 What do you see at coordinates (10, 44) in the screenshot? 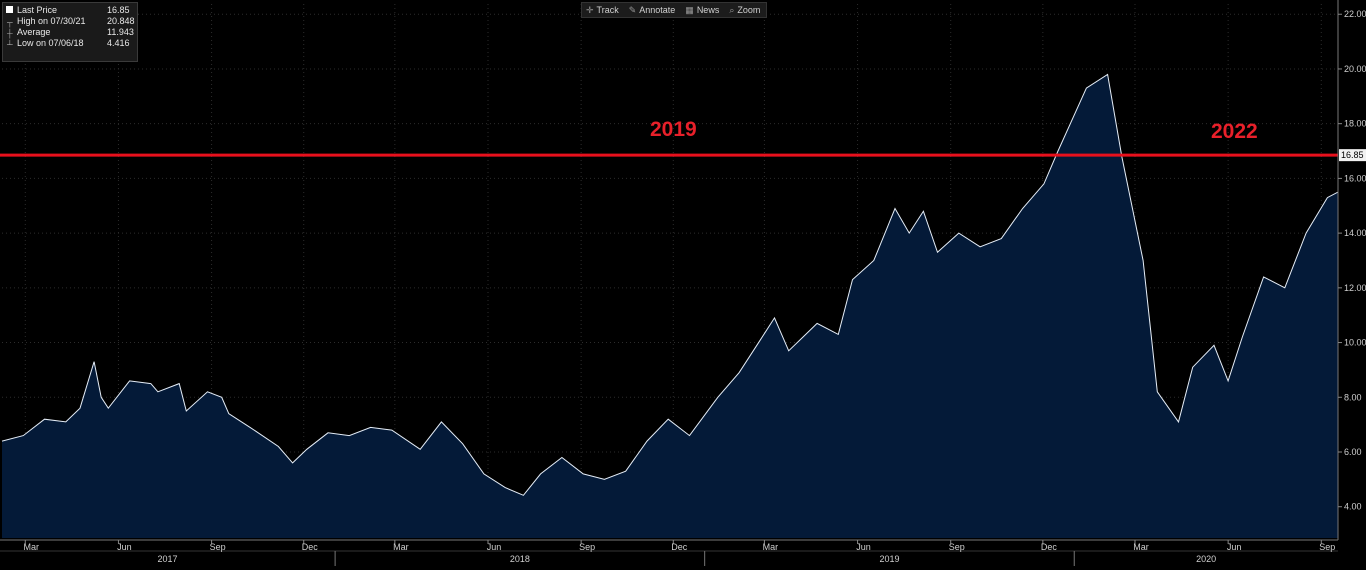
I see `low-marker-icon: ┴` at bounding box center [10, 44].